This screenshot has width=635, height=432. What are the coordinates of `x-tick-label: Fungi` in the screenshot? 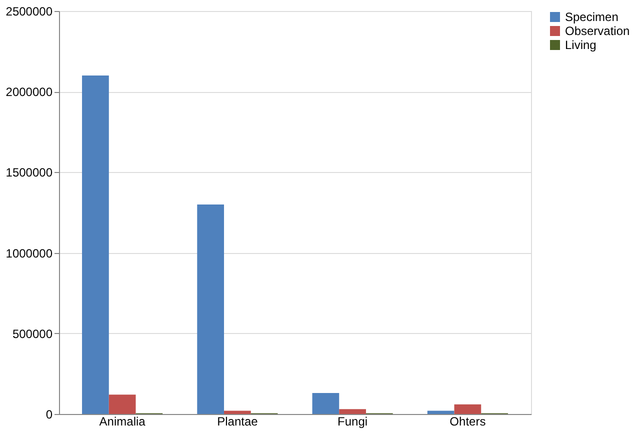 It's located at (353, 421).